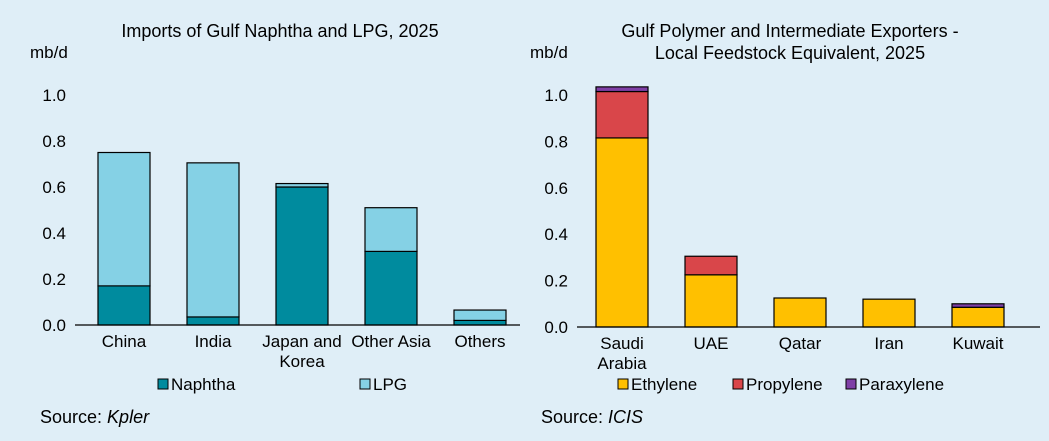  What do you see at coordinates (128, 417) in the screenshot?
I see `source-left-name: Kpler` at bounding box center [128, 417].